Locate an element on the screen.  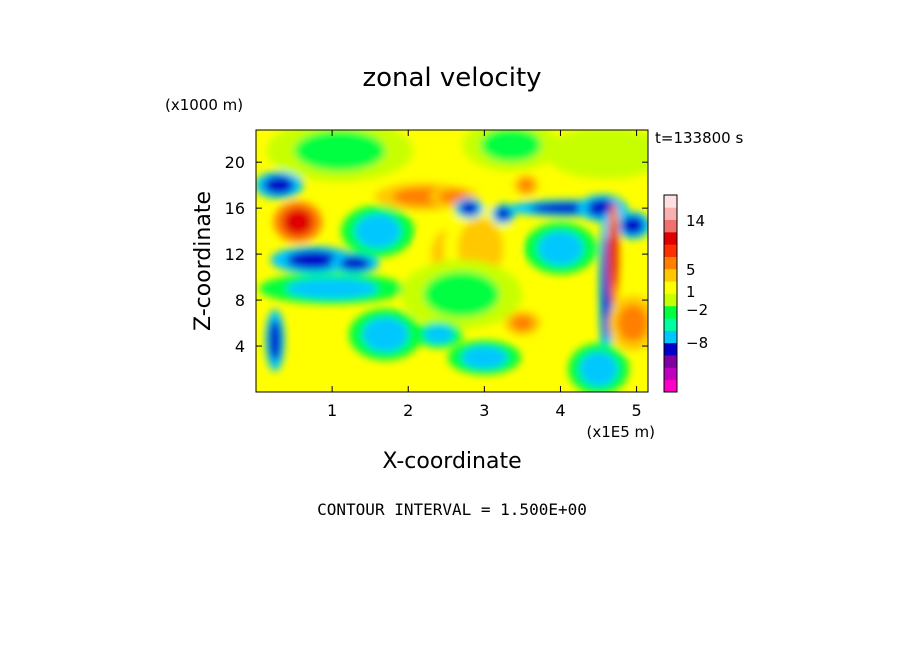
y-unit-label: (x1000 m) is located at coordinates (204, 105).